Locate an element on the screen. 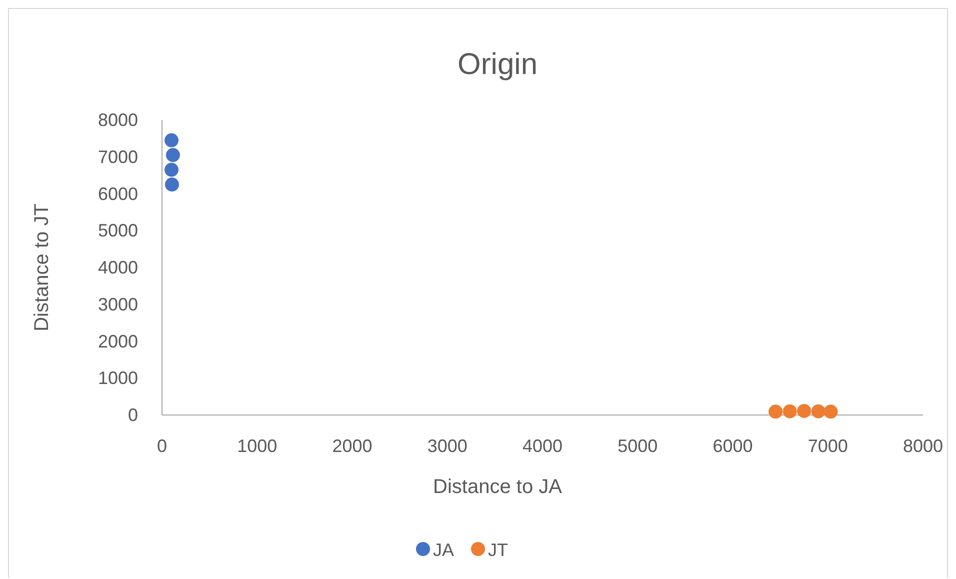 The width and height of the screenshot is (956, 579). chart-title: Origin is located at coordinates (497, 64).